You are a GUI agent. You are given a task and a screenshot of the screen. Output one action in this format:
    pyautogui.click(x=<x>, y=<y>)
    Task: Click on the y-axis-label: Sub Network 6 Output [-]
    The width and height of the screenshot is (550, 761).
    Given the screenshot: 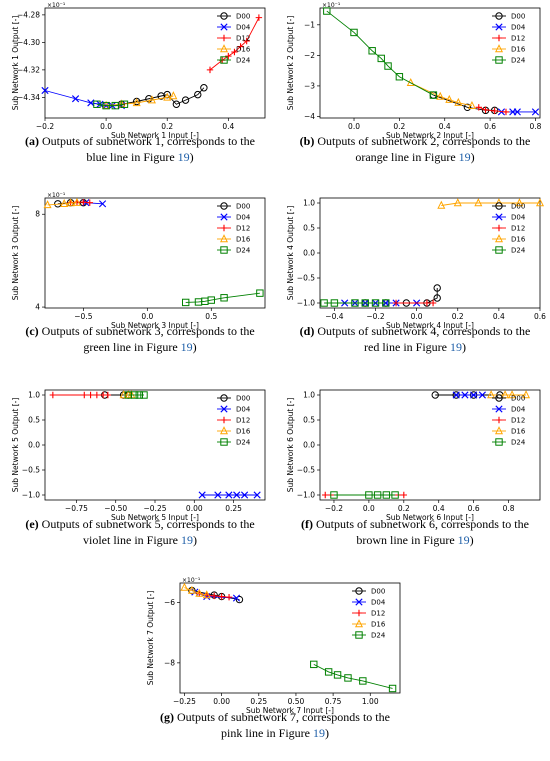 What is the action you would take?
    pyautogui.click(x=290, y=445)
    